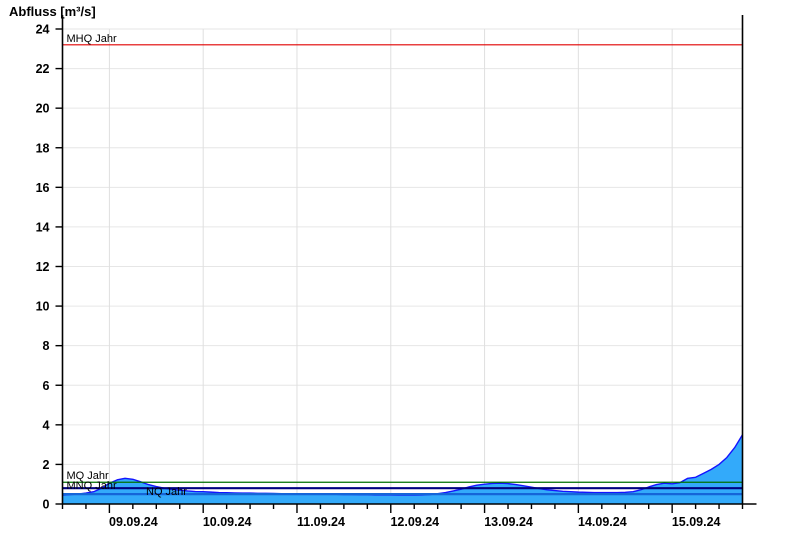  What do you see at coordinates (402, 469) in the screenshot?
I see `discharge-area` at bounding box center [402, 469].